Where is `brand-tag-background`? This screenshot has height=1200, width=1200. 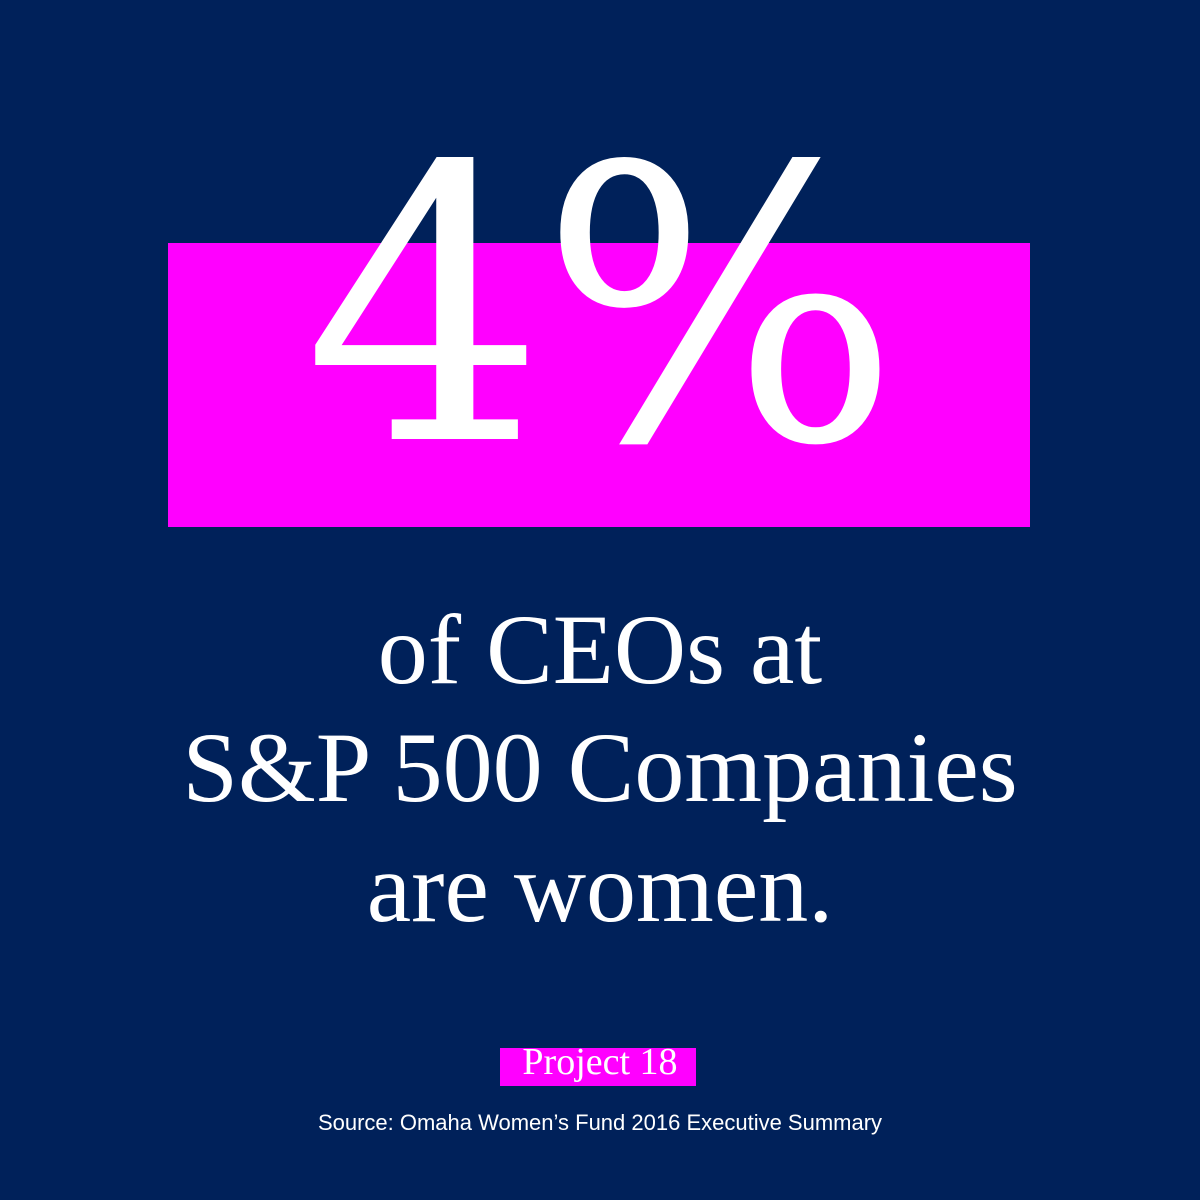 brand-tag-background is located at coordinates (598, 1067).